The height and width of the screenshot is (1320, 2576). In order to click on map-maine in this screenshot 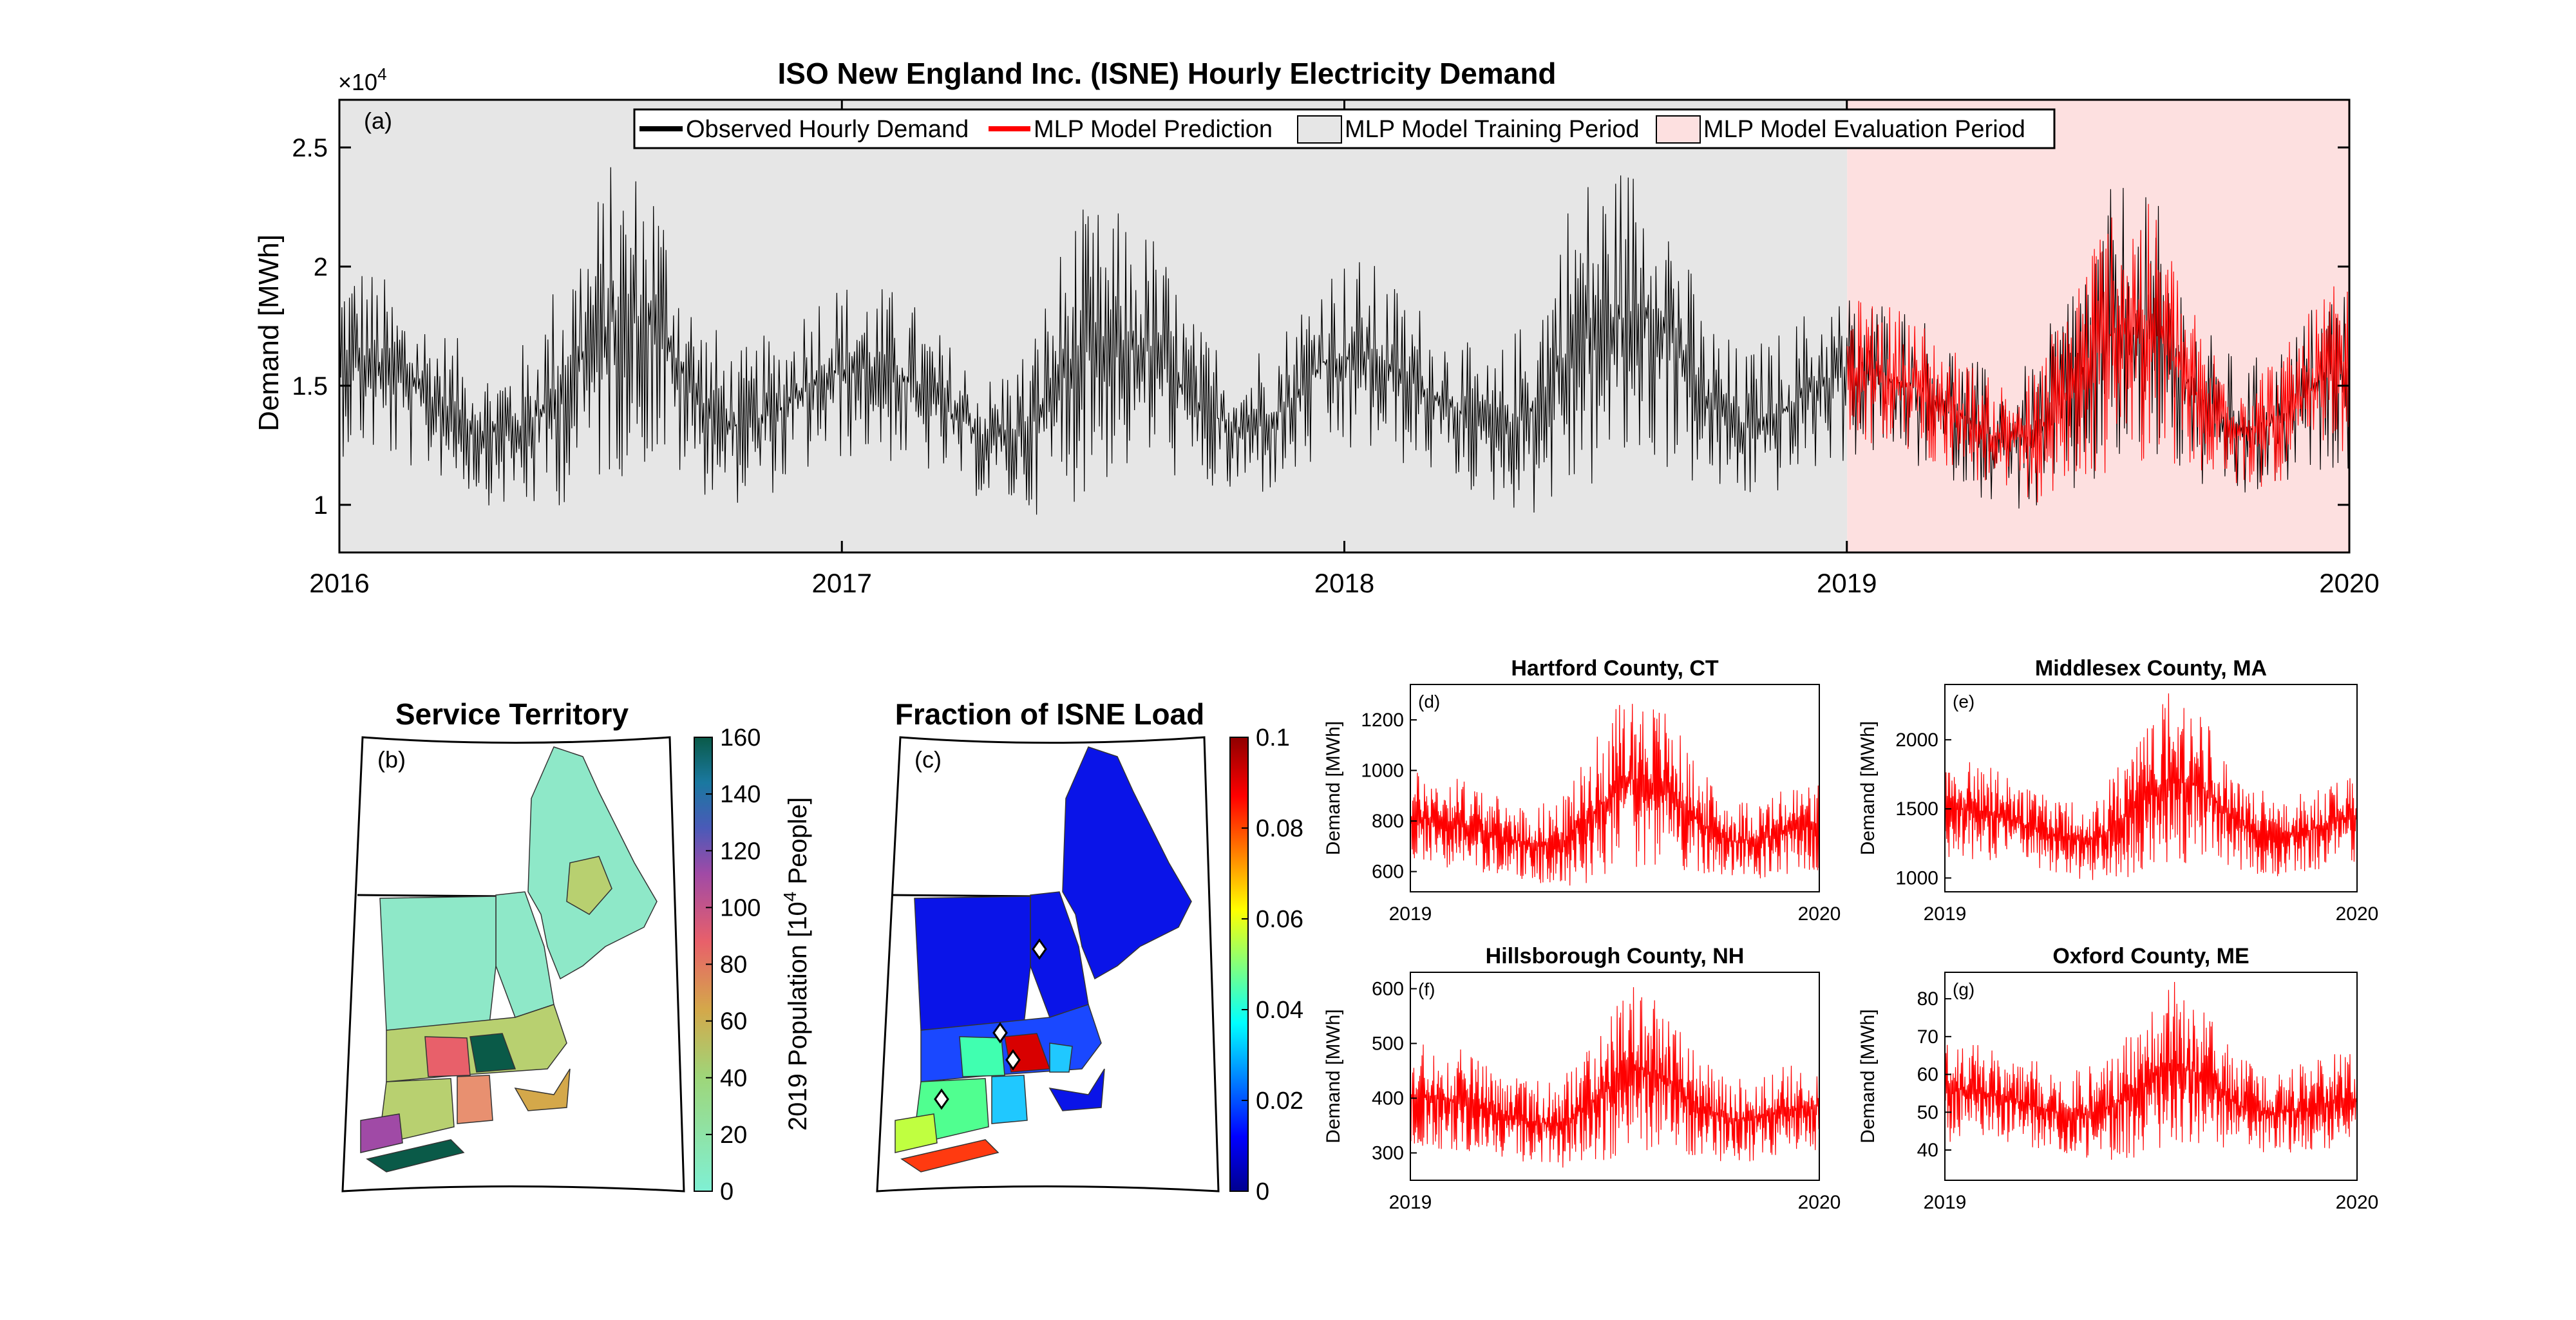, I will do `click(1127, 863)`.